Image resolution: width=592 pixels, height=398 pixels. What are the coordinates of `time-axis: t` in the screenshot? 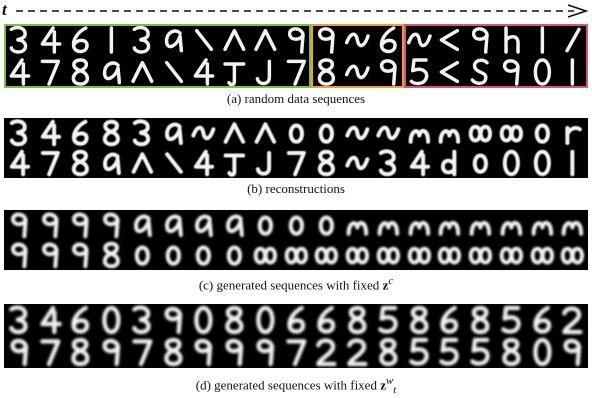 It's located at (296, 11).